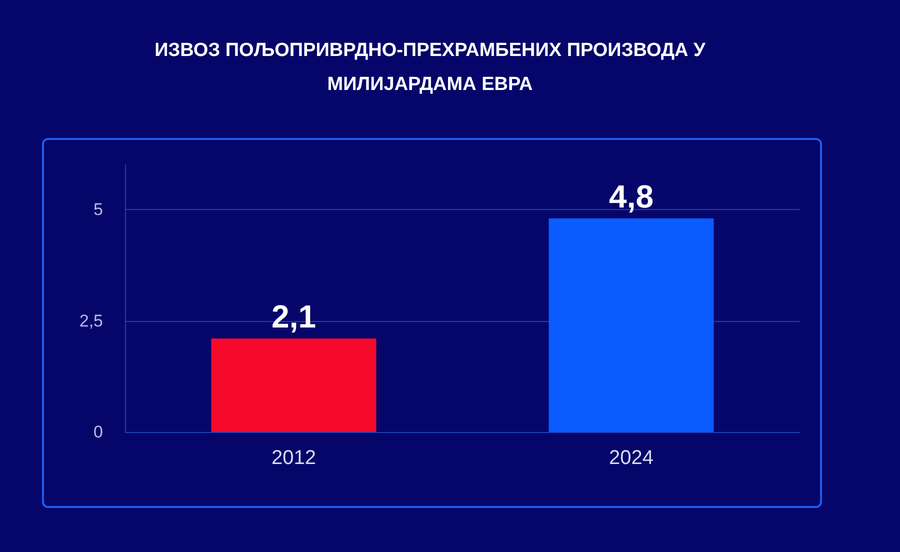  What do you see at coordinates (91, 320) in the screenshot?
I see `y-tick-label: 2,5` at bounding box center [91, 320].